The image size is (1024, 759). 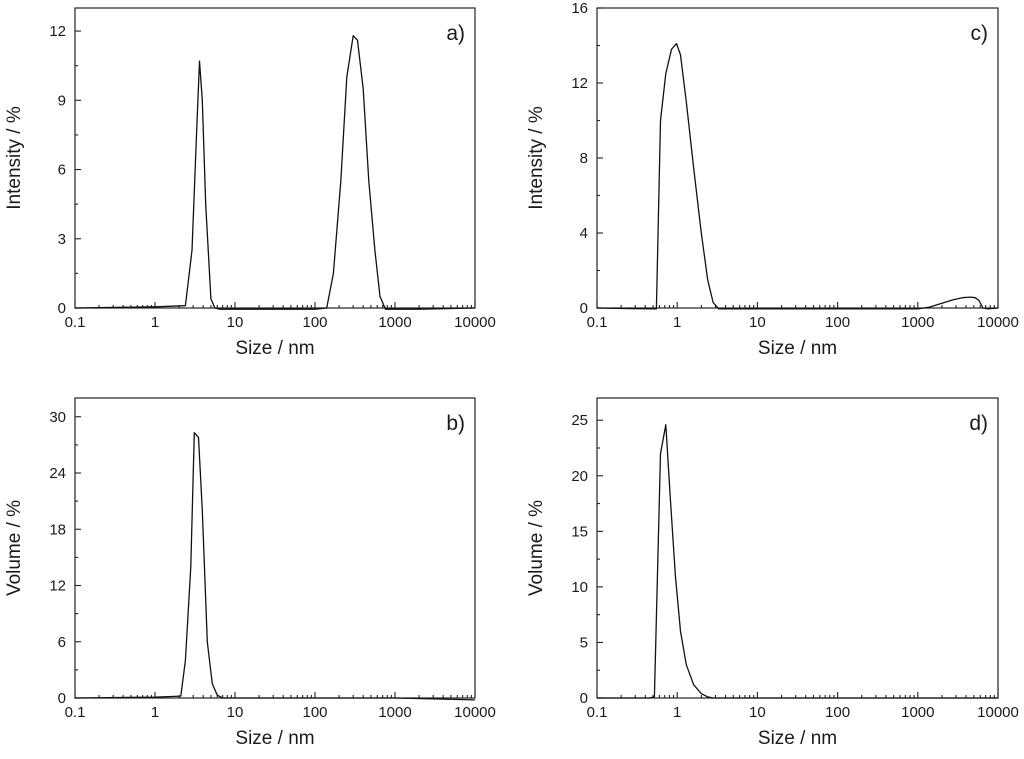 What do you see at coordinates (917, 712) in the screenshot?
I see `panel-3-x-tick-label-1000: 1000` at bounding box center [917, 712].